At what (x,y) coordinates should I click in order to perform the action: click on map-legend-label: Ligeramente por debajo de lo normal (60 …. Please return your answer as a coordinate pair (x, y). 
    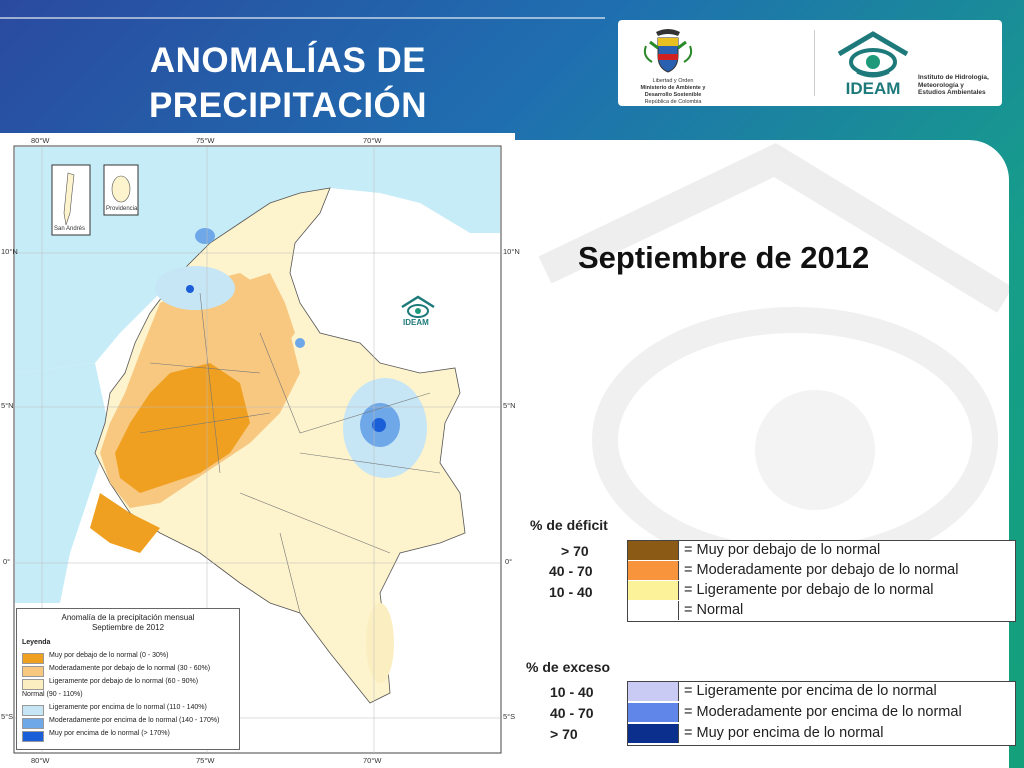
    Looking at the image, I should click on (124, 681).